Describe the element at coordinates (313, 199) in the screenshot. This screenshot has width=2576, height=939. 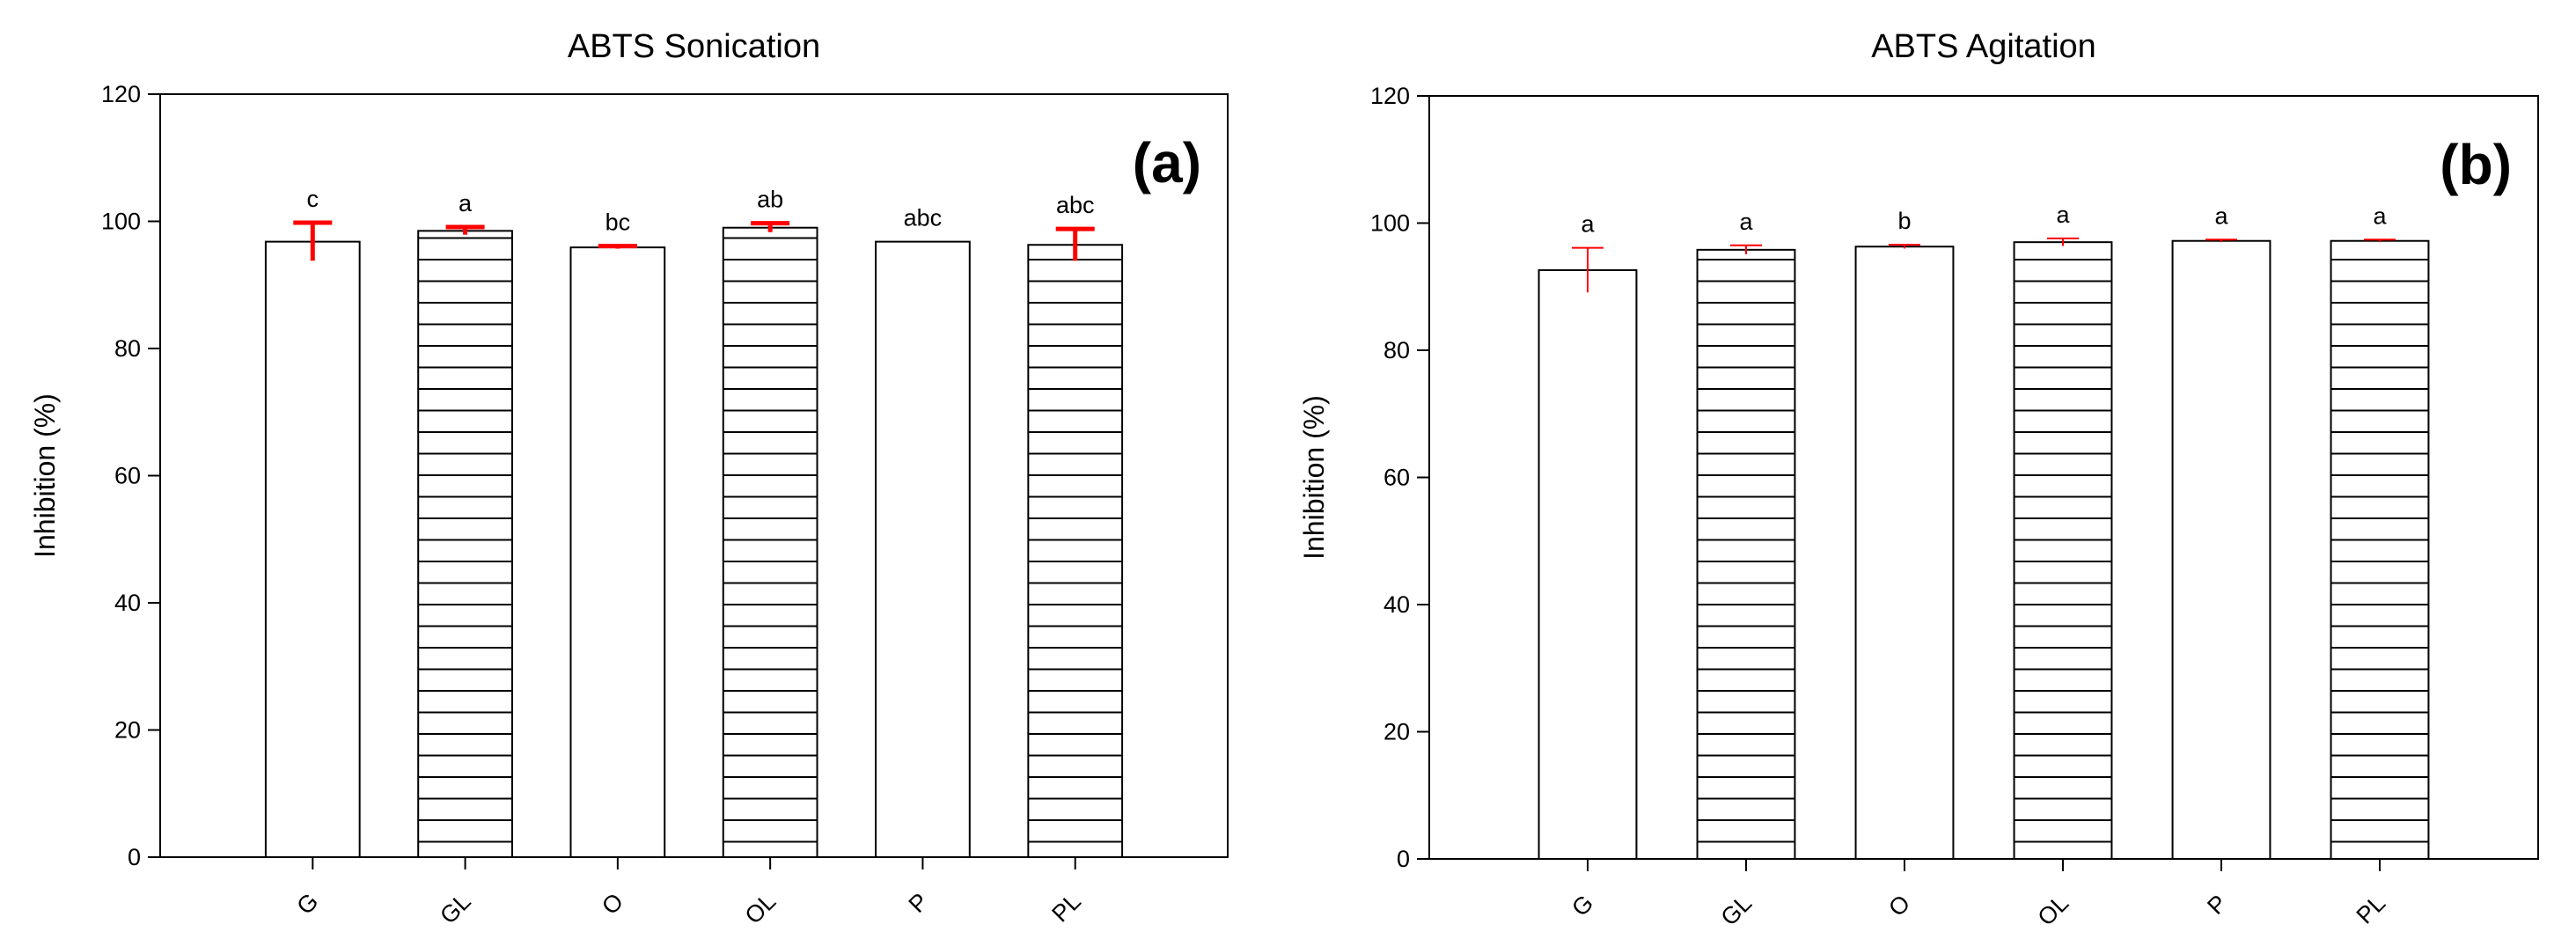
I see `significance-label: c` at that location.